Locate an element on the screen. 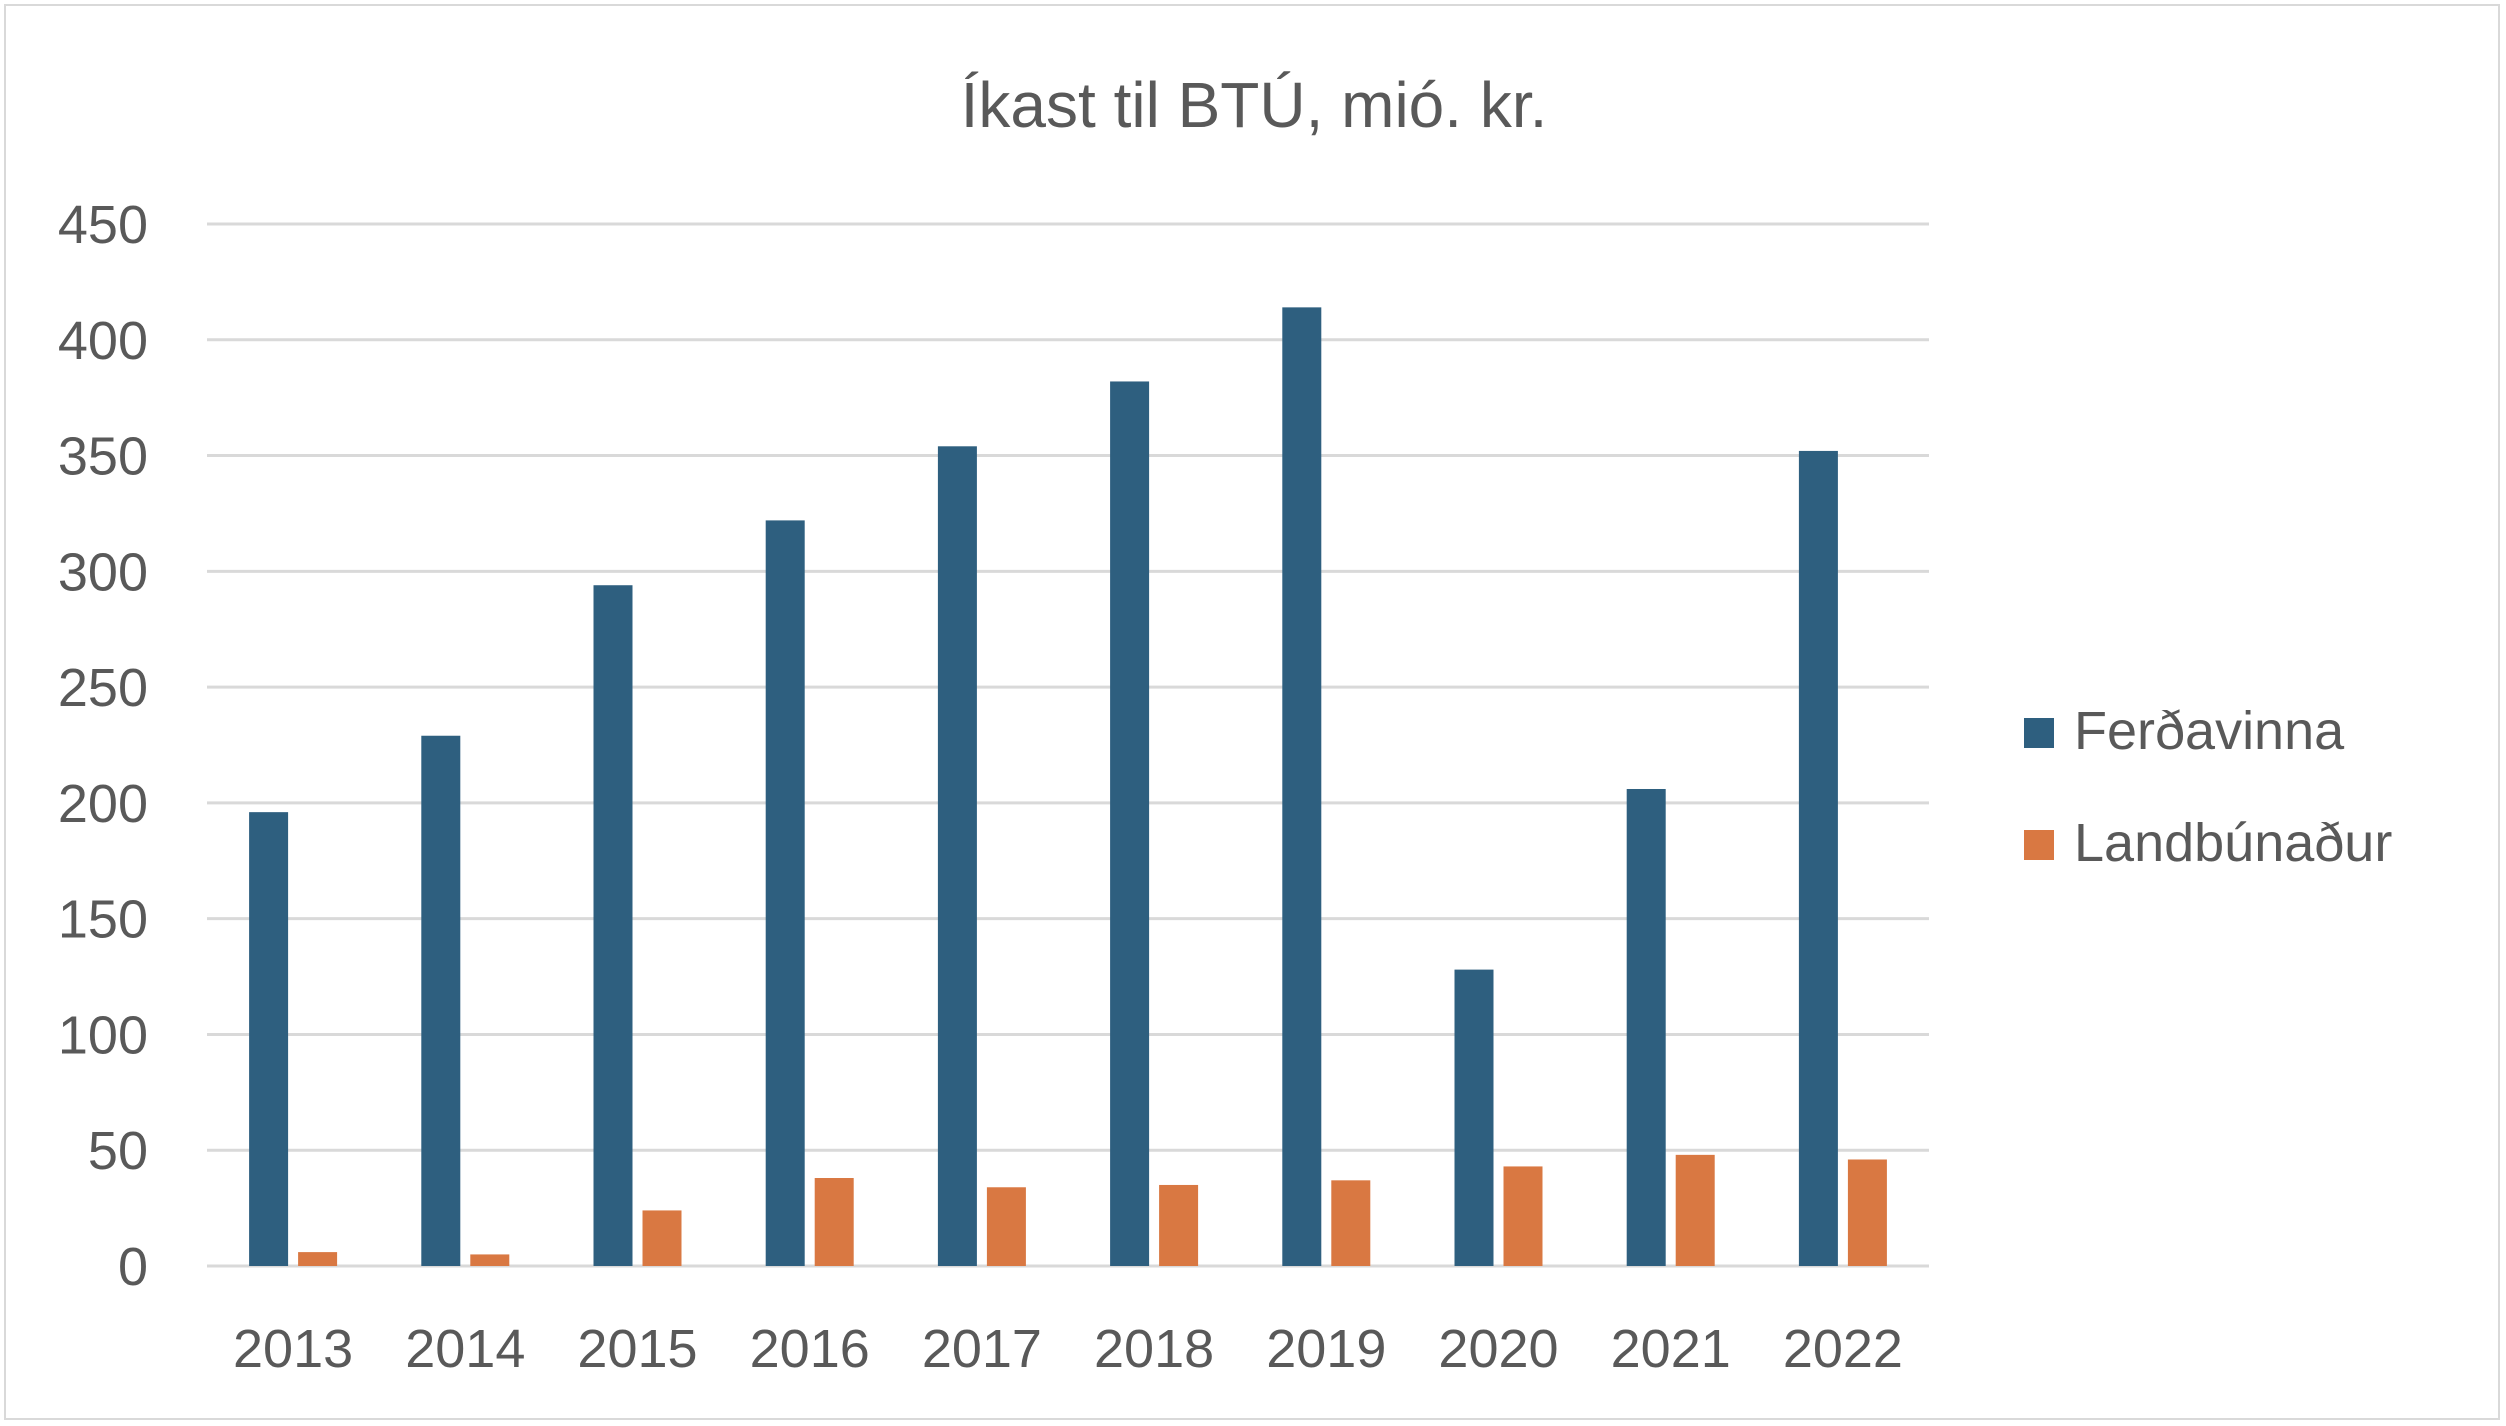 The height and width of the screenshot is (1426, 2506). y-tick-label: 50 is located at coordinates (118, 1151).